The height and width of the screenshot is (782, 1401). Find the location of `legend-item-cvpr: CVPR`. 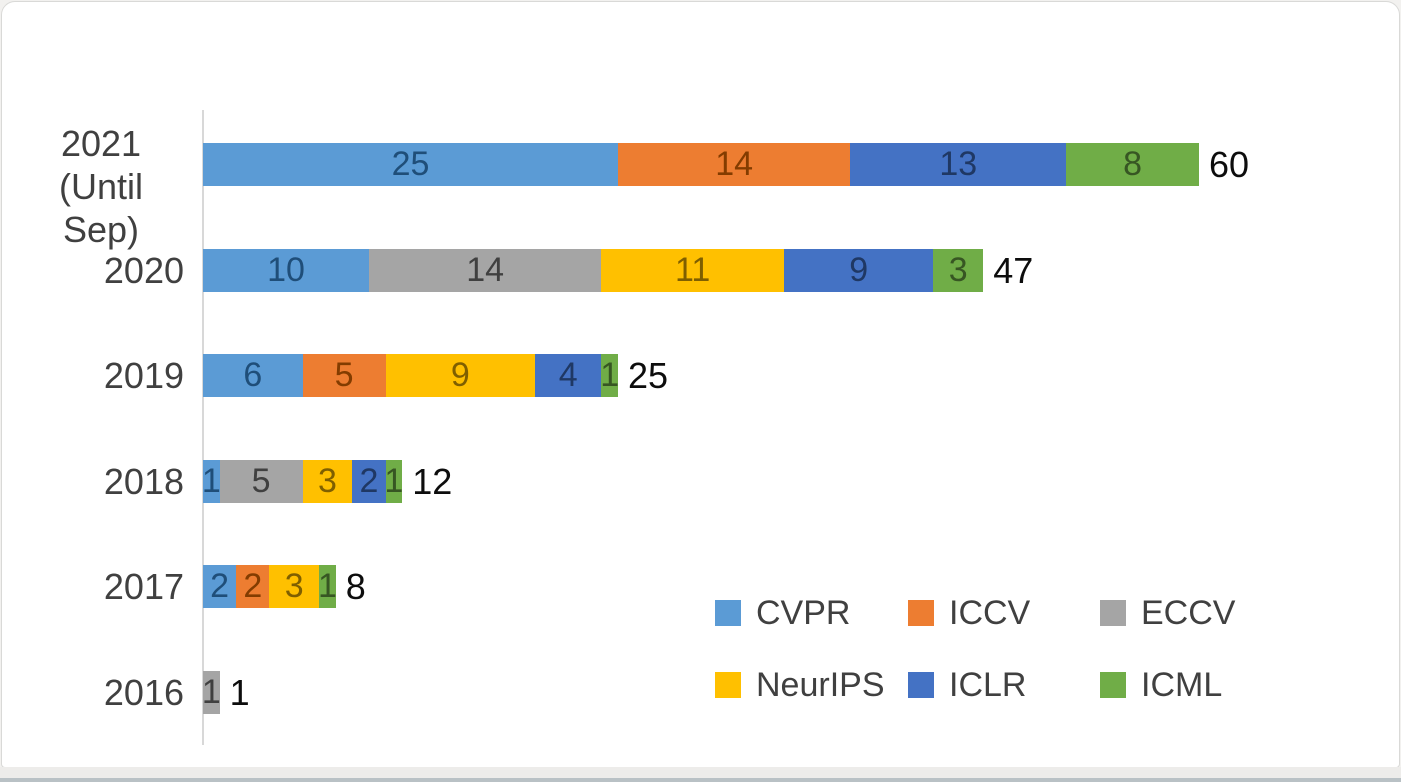

legend-item-cvpr: CVPR is located at coordinates (782, 613).